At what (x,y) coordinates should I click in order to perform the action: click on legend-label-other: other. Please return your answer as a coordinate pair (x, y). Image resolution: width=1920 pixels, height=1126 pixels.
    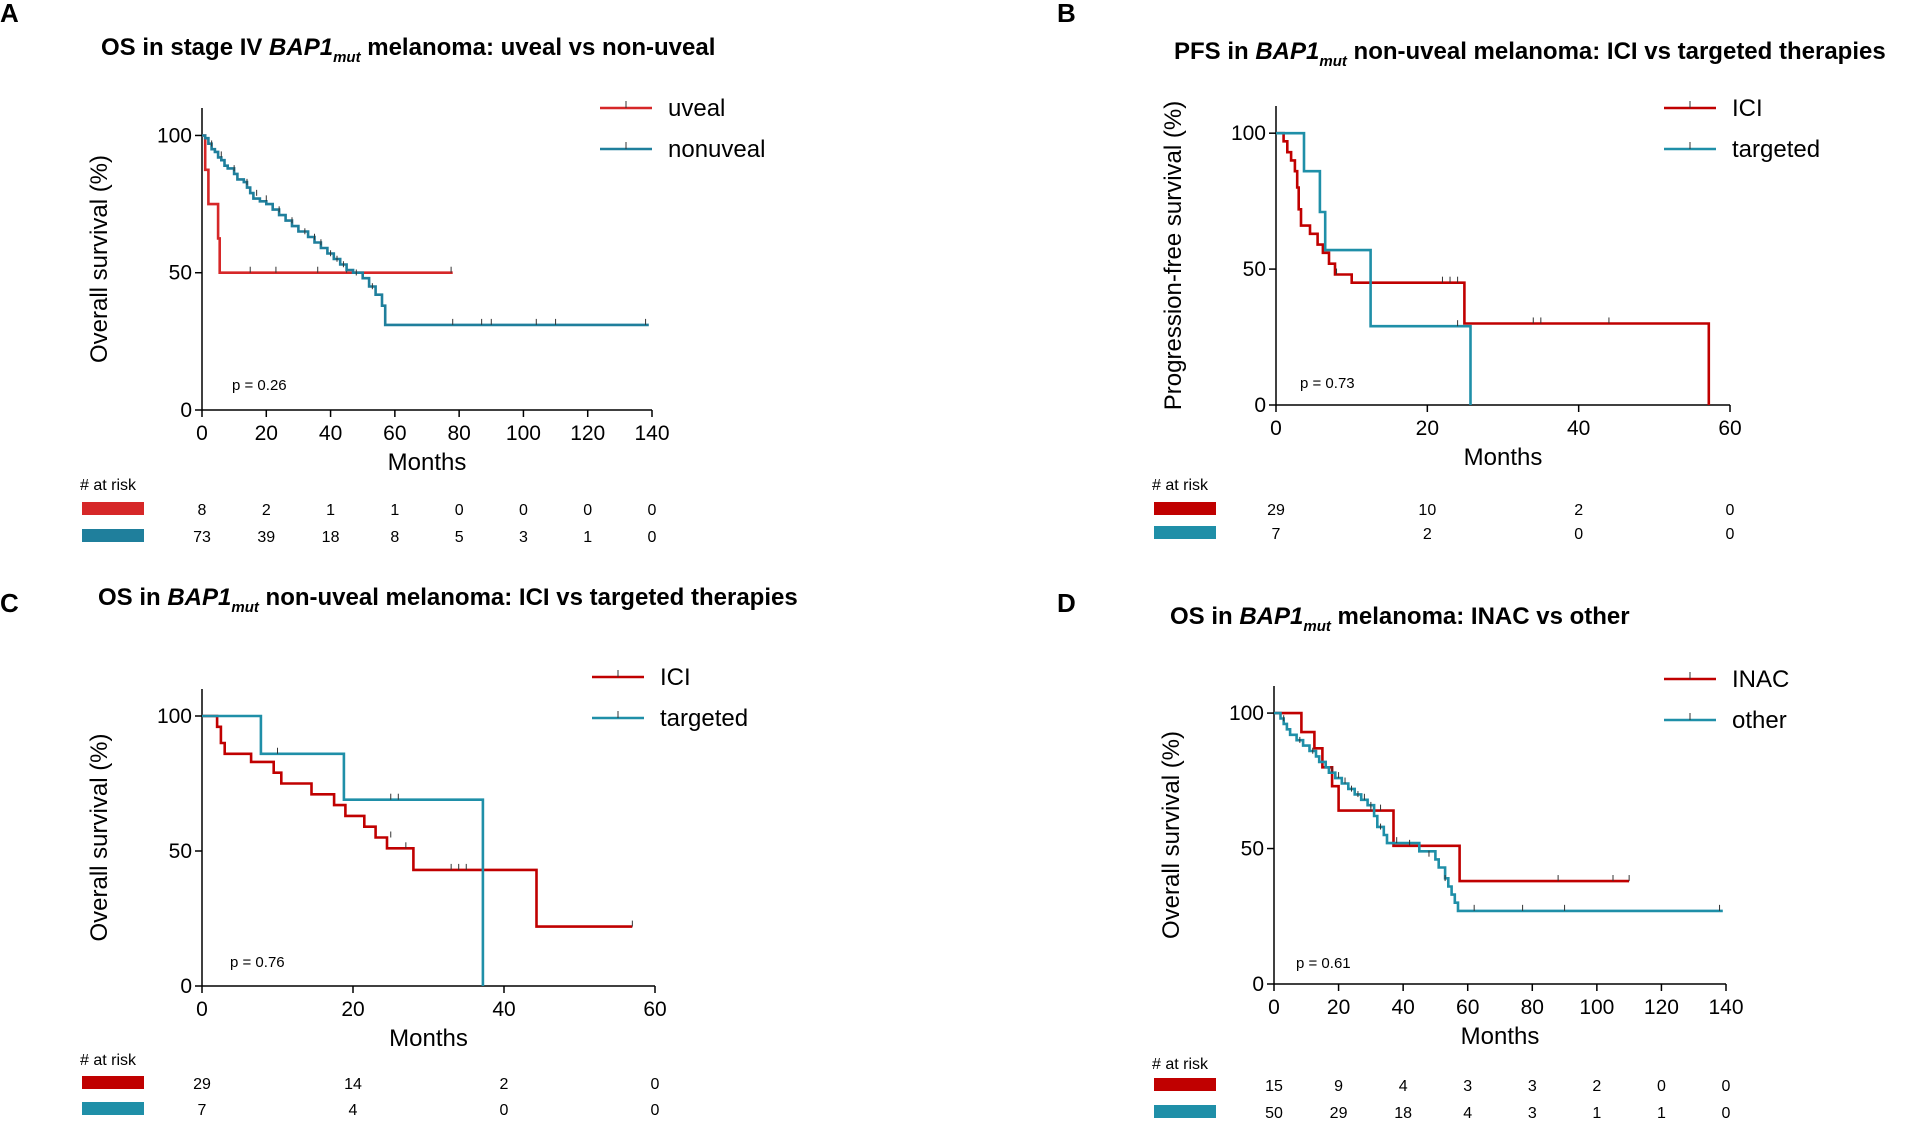
    Looking at the image, I should click on (1759, 720).